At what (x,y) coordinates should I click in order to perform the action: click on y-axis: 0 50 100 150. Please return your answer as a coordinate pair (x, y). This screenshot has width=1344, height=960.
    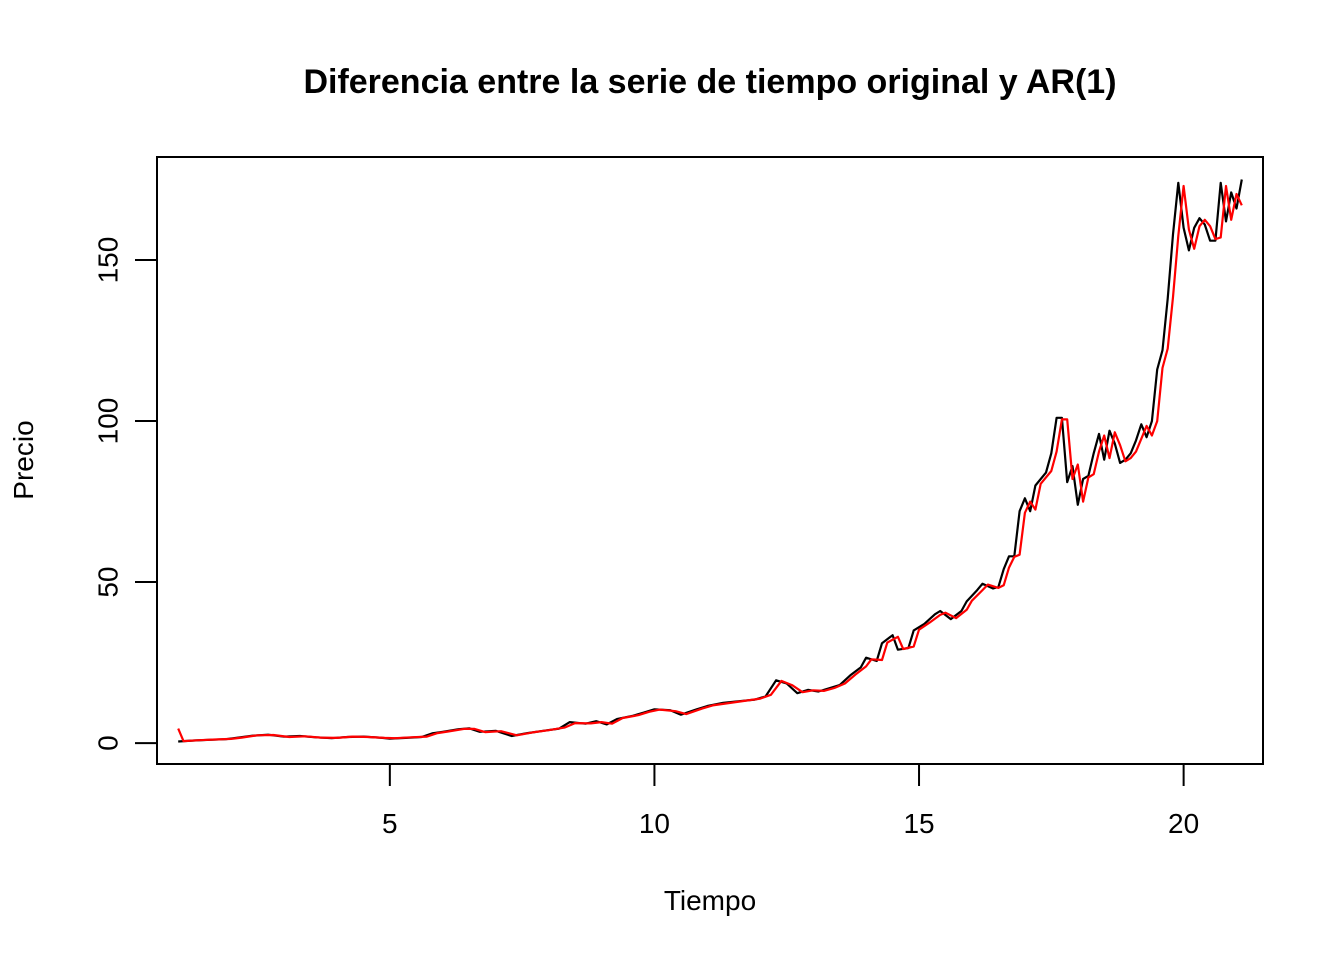
    Looking at the image, I should click on (125, 494).